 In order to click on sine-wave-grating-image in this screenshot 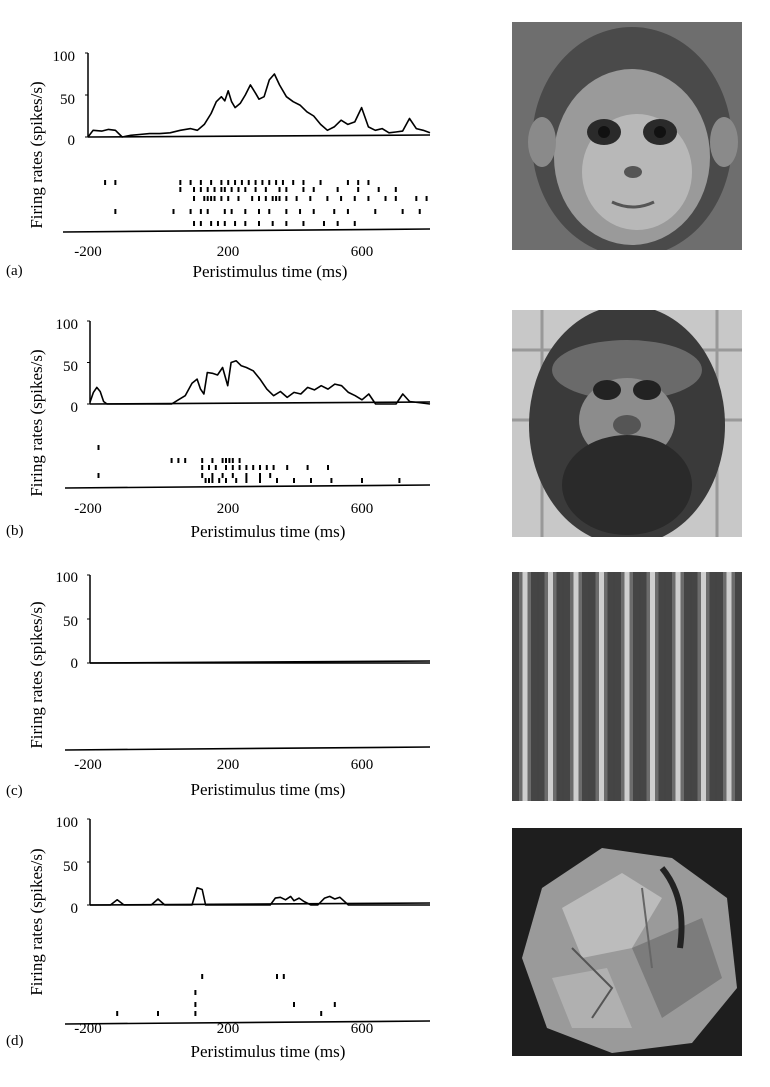, I will do `click(627, 686)`.